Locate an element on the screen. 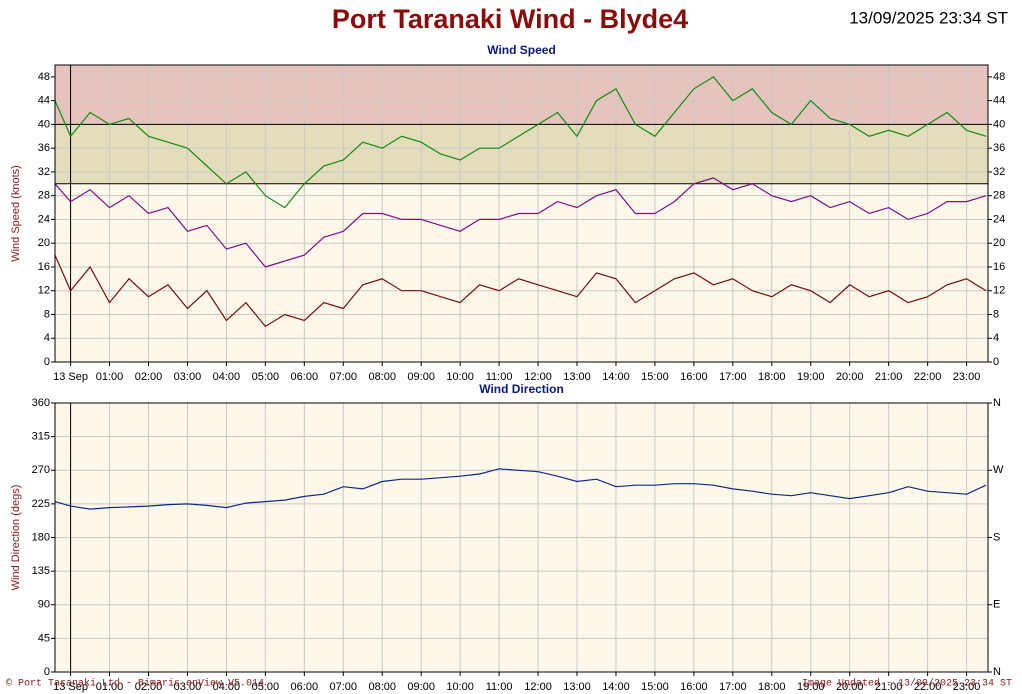 Image resolution: width=1022 pixels, height=694 pixels. chart-title: Wind Speed is located at coordinates (521, 50).